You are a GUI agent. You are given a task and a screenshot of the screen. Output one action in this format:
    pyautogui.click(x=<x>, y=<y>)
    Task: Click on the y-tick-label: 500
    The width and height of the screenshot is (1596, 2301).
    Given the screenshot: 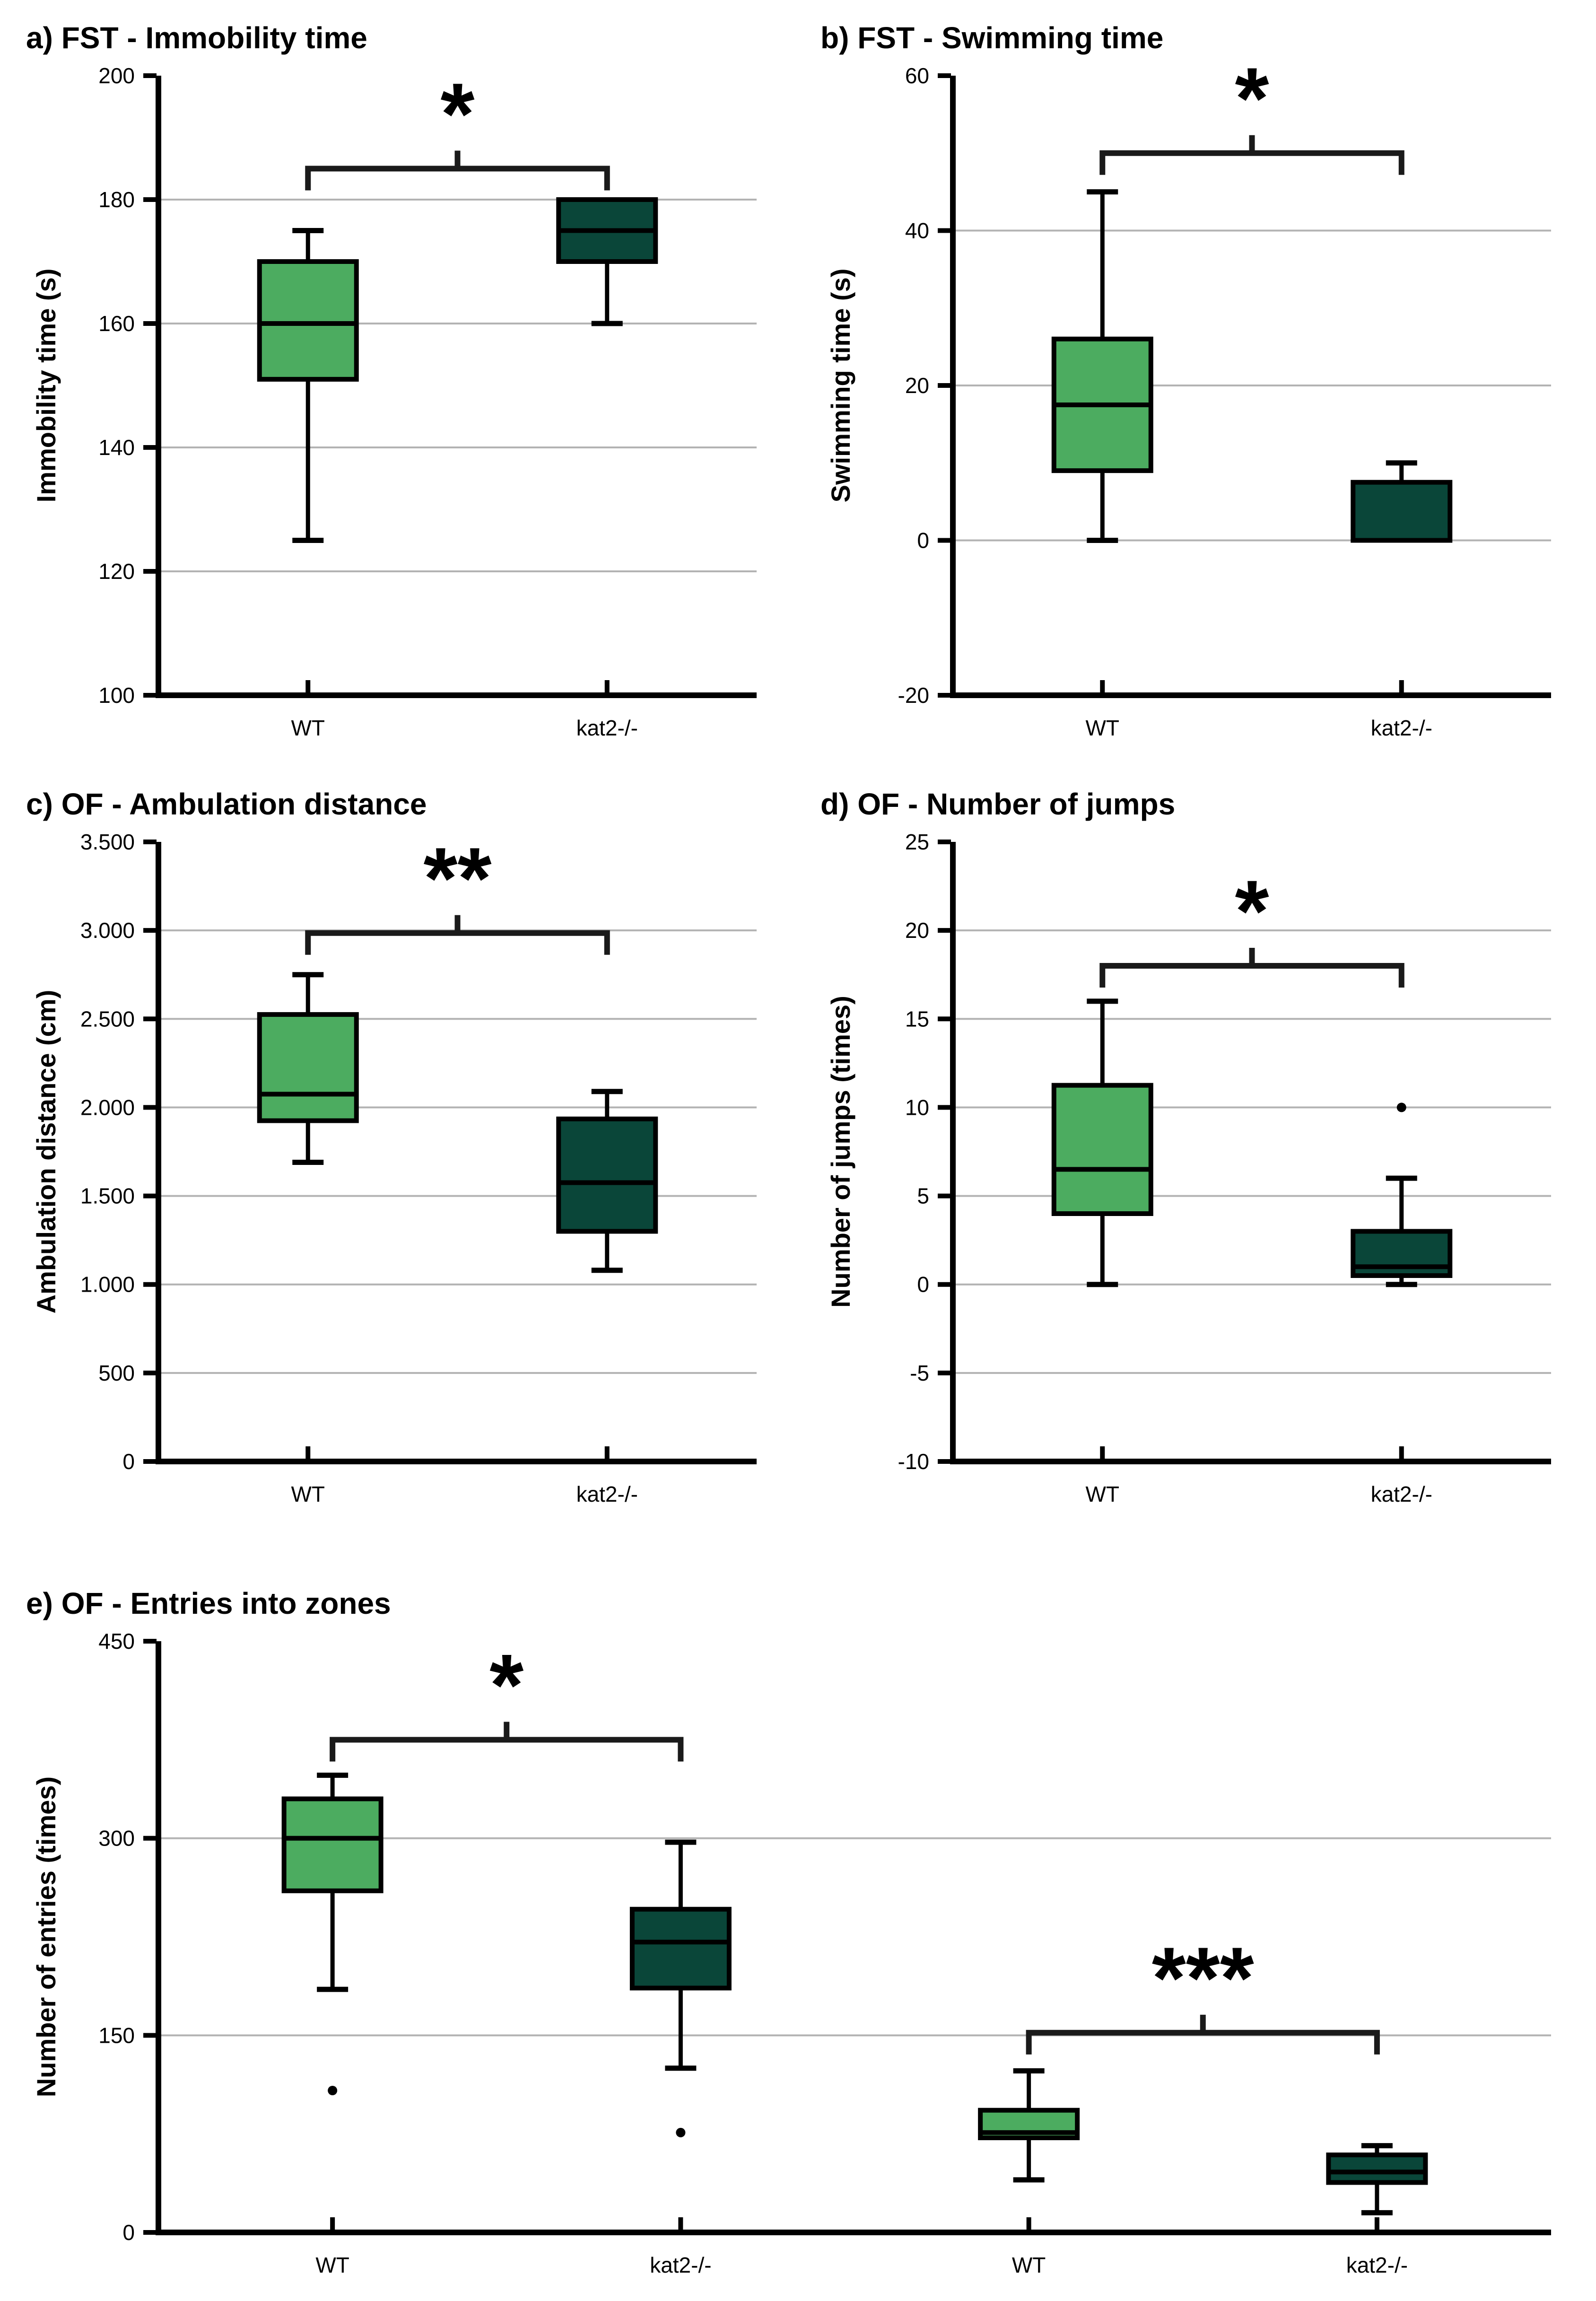 What is the action you would take?
    pyautogui.click(x=116, y=1373)
    